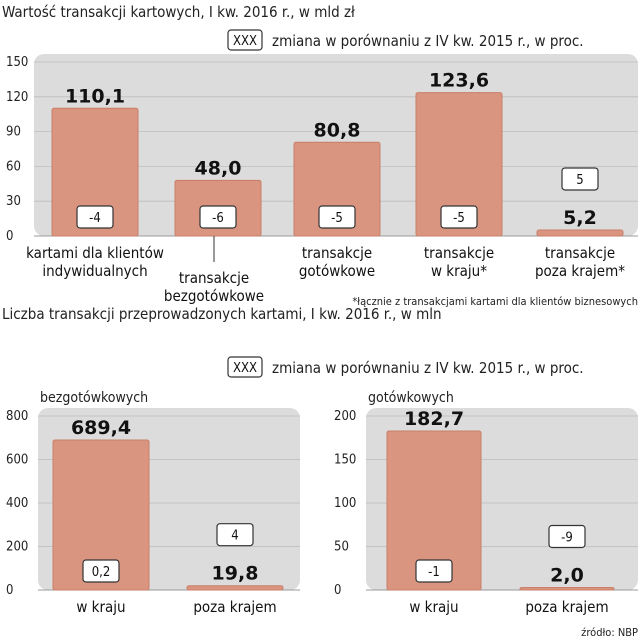 This screenshot has width=642, height=640. Describe the element at coordinates (341, 547) in the screenshot. I see `y-tick-label: 50` at that location.